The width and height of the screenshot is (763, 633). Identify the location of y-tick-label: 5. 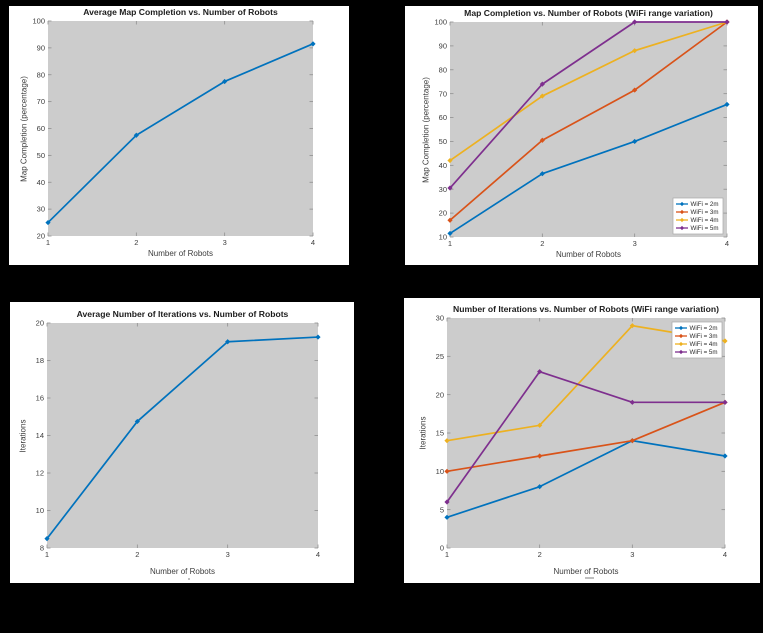
(442, 509).